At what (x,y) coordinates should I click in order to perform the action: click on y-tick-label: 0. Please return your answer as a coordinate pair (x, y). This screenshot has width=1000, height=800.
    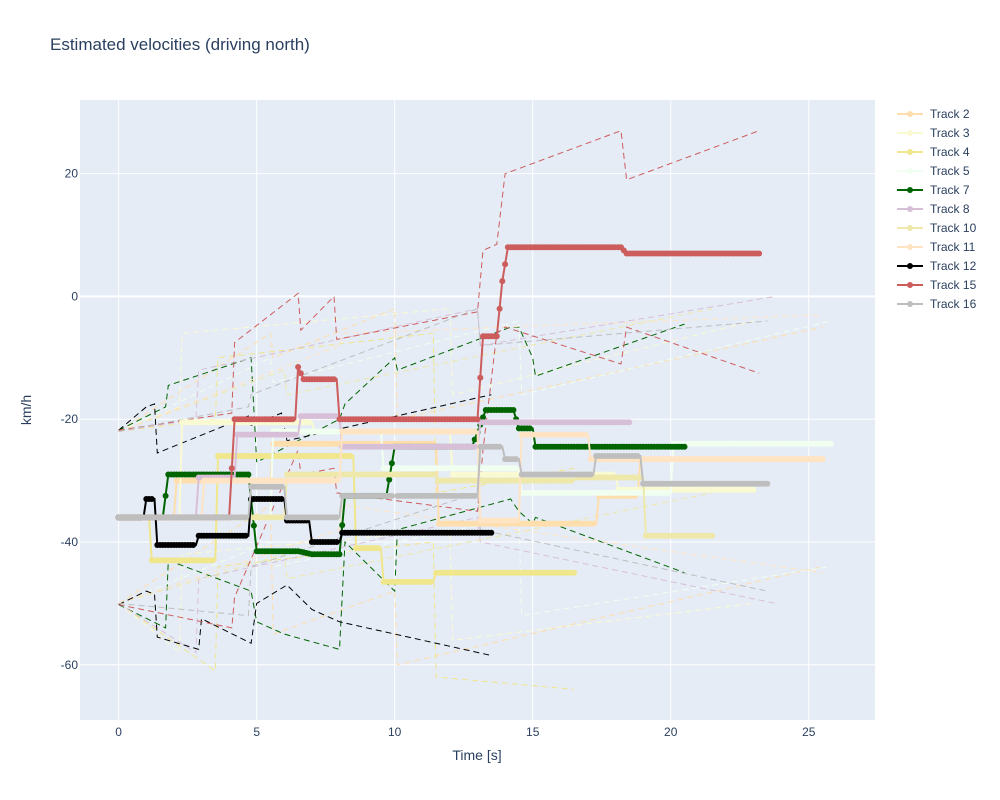
    Looking at the image, I should click on (74, 296).